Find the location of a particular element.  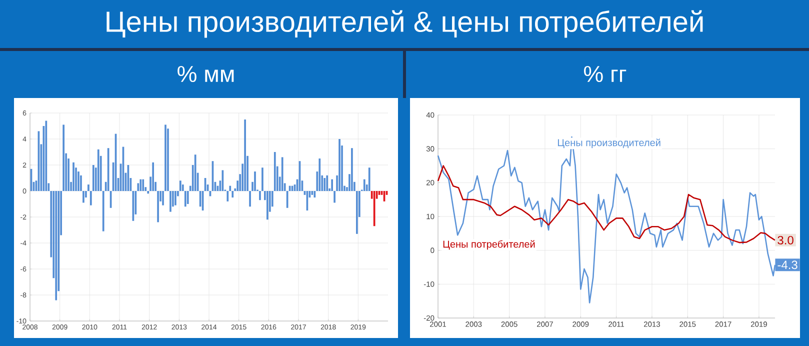

chart-title: Цены производителей & цены потребителей is located at coordinates (404, 24).